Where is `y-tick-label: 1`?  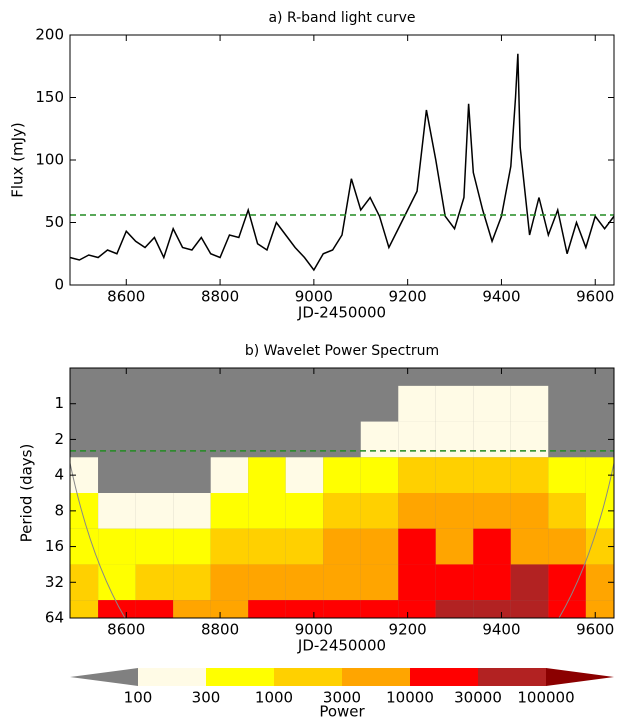 y-tick-label: 1 is located at coordinates (59, 403).